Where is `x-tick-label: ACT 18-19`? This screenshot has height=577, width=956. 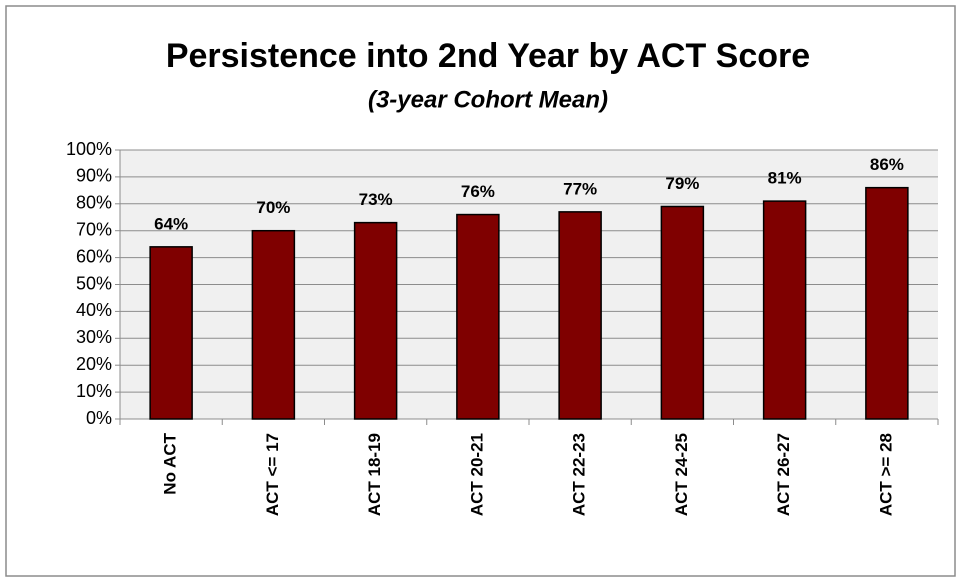 x-tick-label: ACT 18-19 is located at coordinates (374, 474).